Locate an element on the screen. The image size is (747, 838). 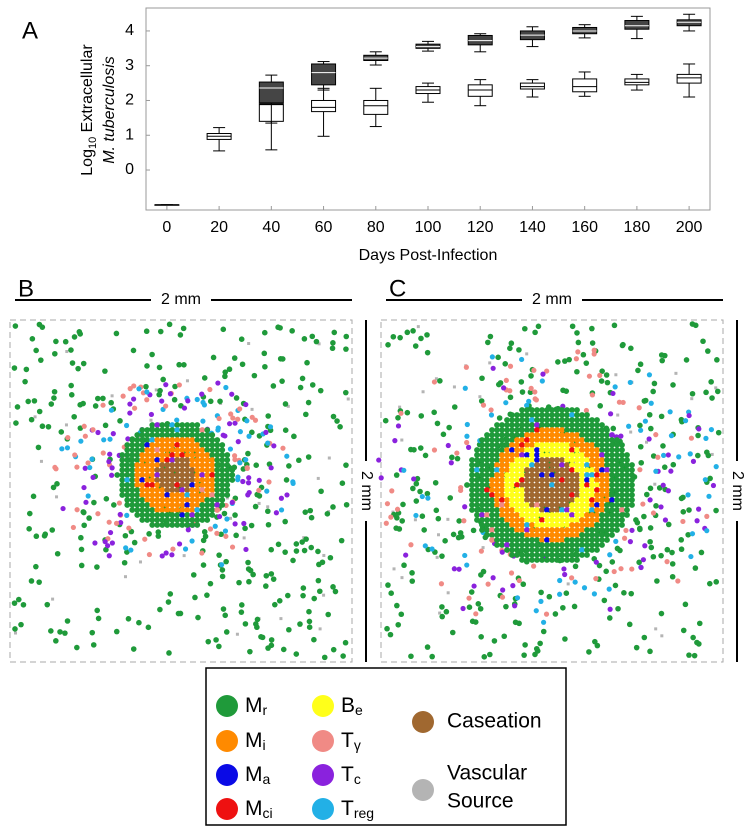
legend-label: Source is located at coordinates (480, 801).